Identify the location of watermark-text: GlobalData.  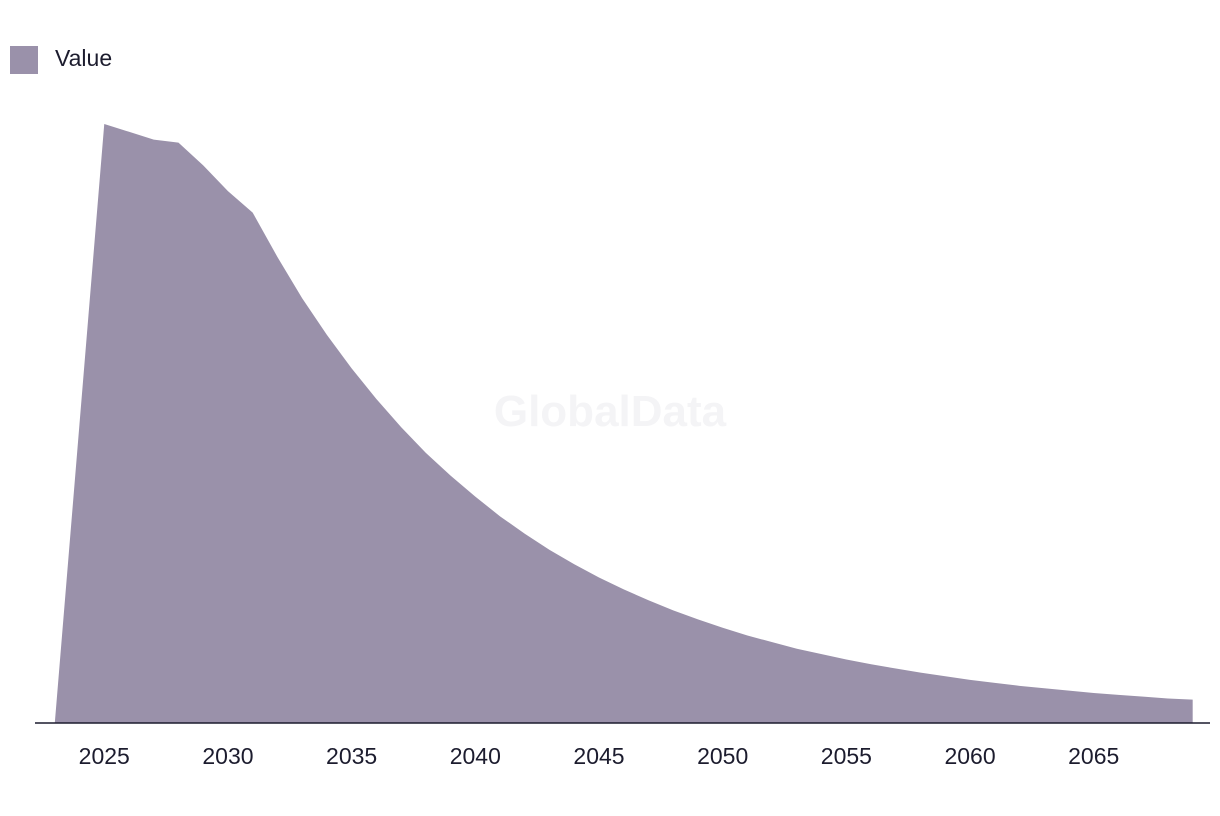
(610, 411).